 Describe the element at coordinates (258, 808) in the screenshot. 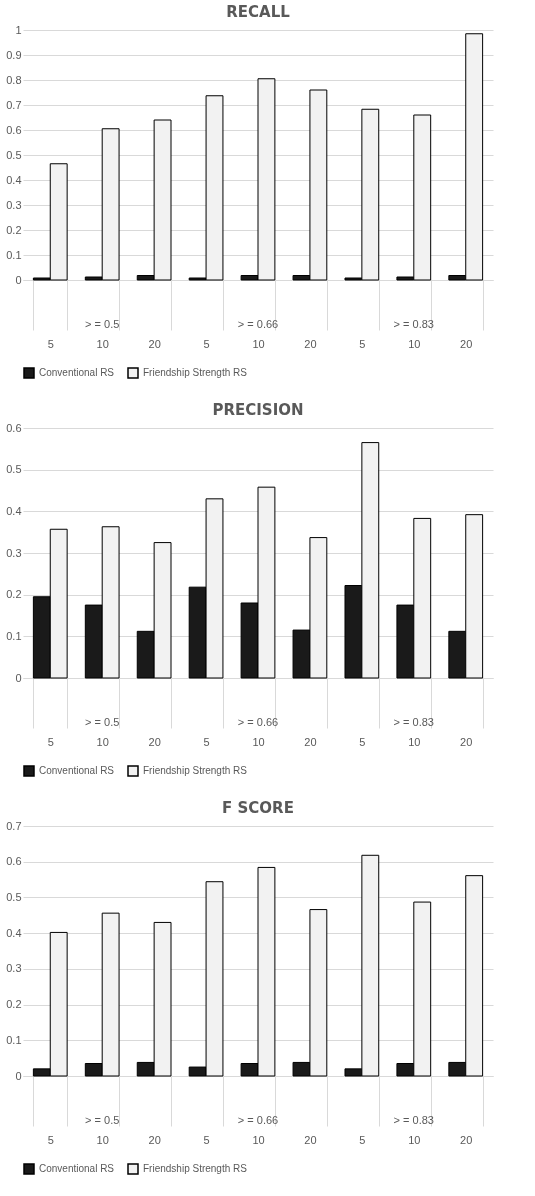

I see `chart-title: F SCORE` at that location.